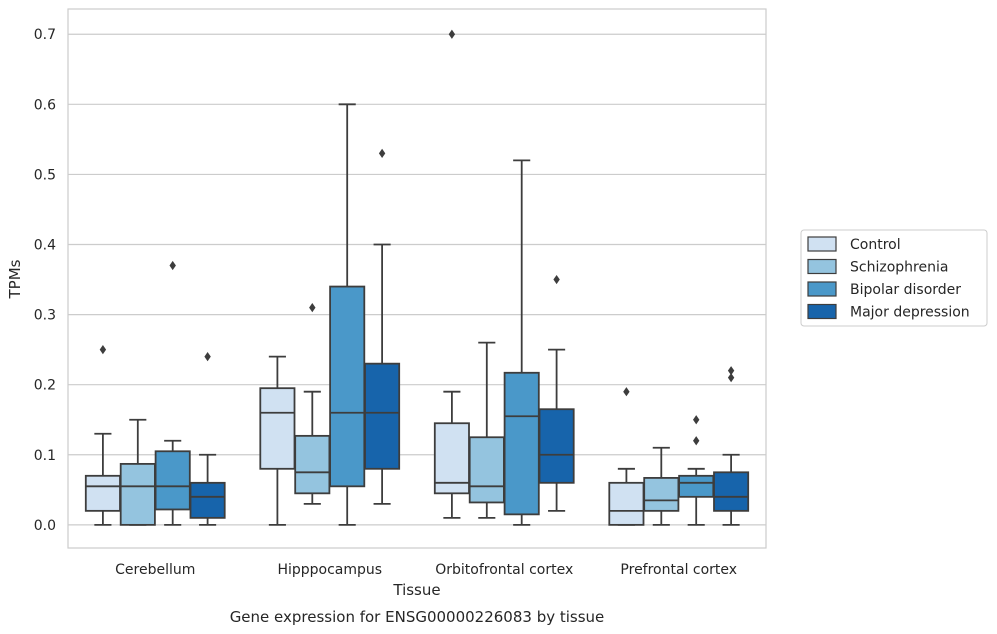 The height and width of the screenshot is (634, 997). Describe the element at coordinates (45, 175) in the screenshot. I see `y-tick-label: 0.5` at that location.